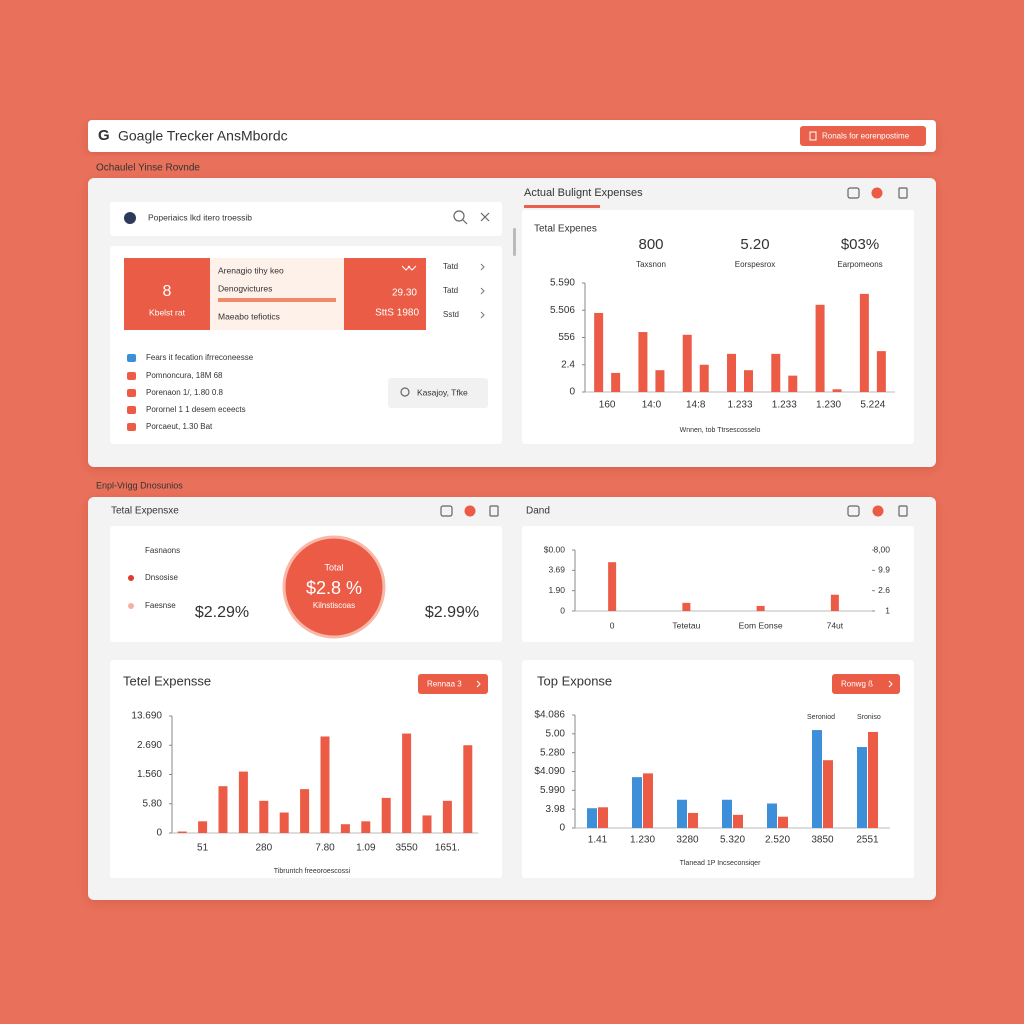 This screenshot has height=1024, width=1024. Describe the element at coordinates (822, 840) in the screenshot. I see `x-tick-label: 3850` at that location.